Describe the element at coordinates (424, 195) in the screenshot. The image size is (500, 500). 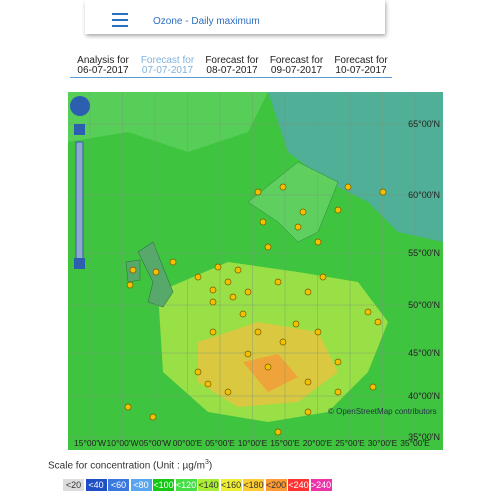
I see `lat-label: 60°00'N` at that location.